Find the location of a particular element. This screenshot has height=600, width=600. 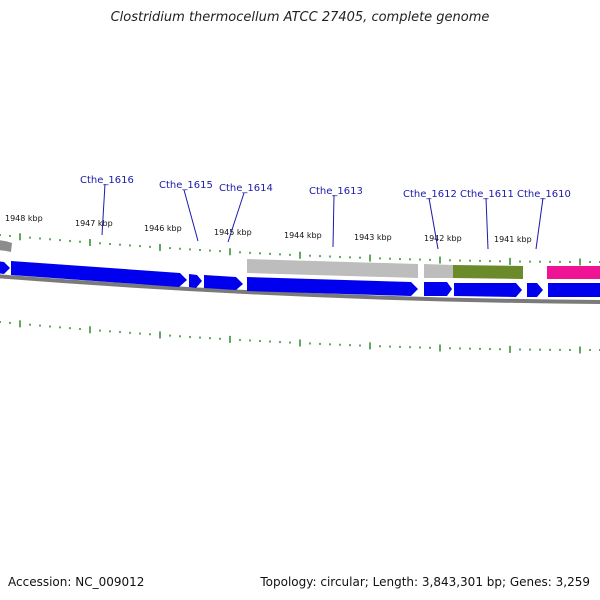

cds-arrow-left is located at coordinates (5, 267).